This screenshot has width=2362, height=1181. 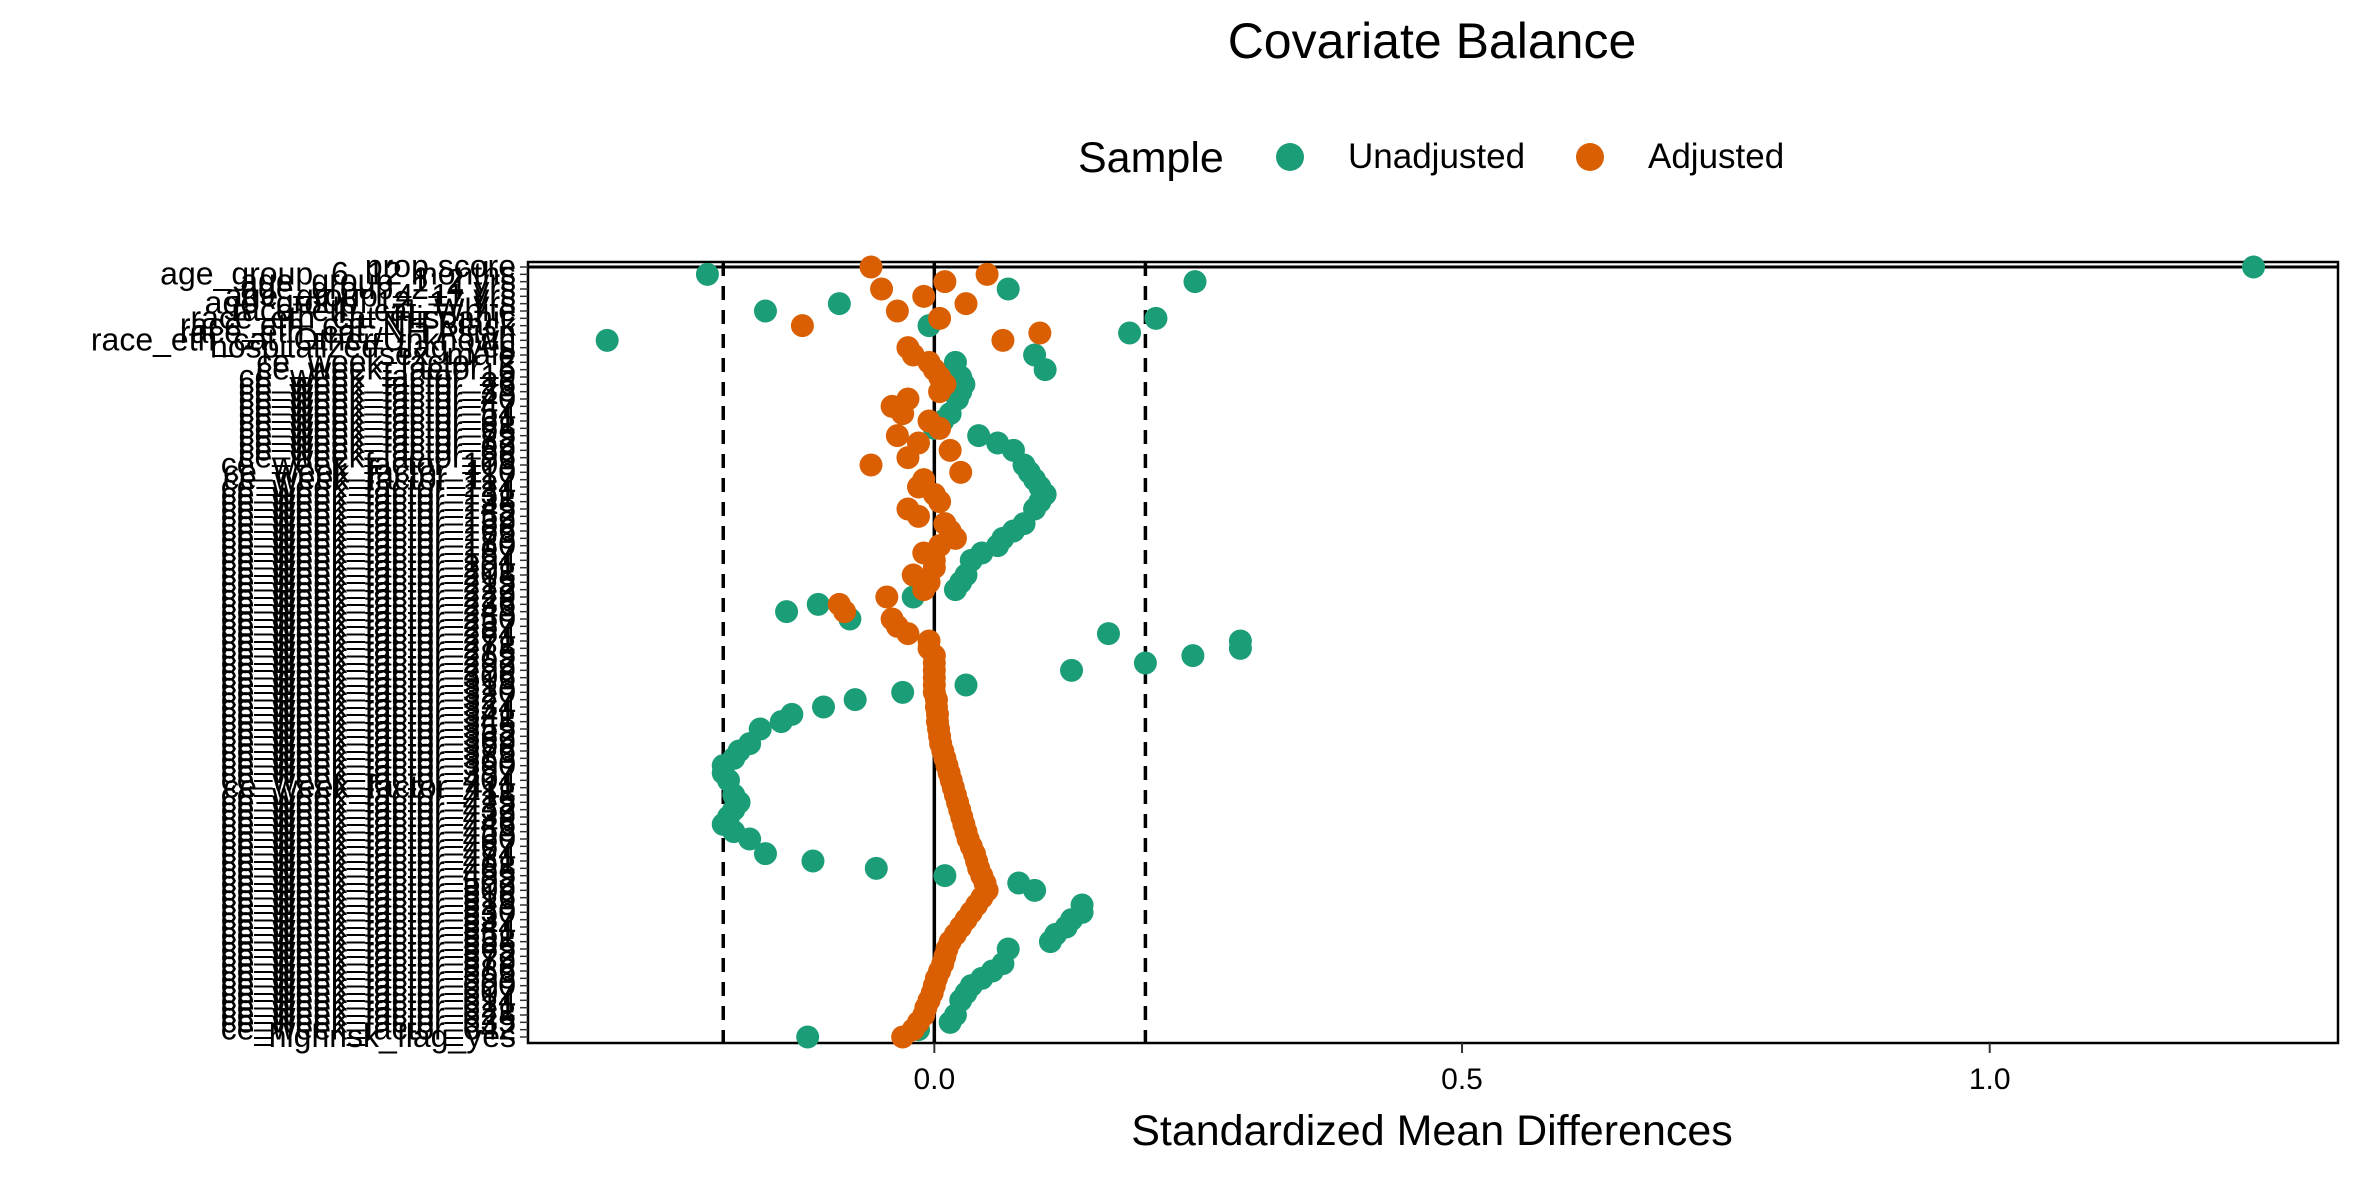 I want to click on y-tick-label: race_eth_cat_Other/Unknown, so click(x=303, y=339).